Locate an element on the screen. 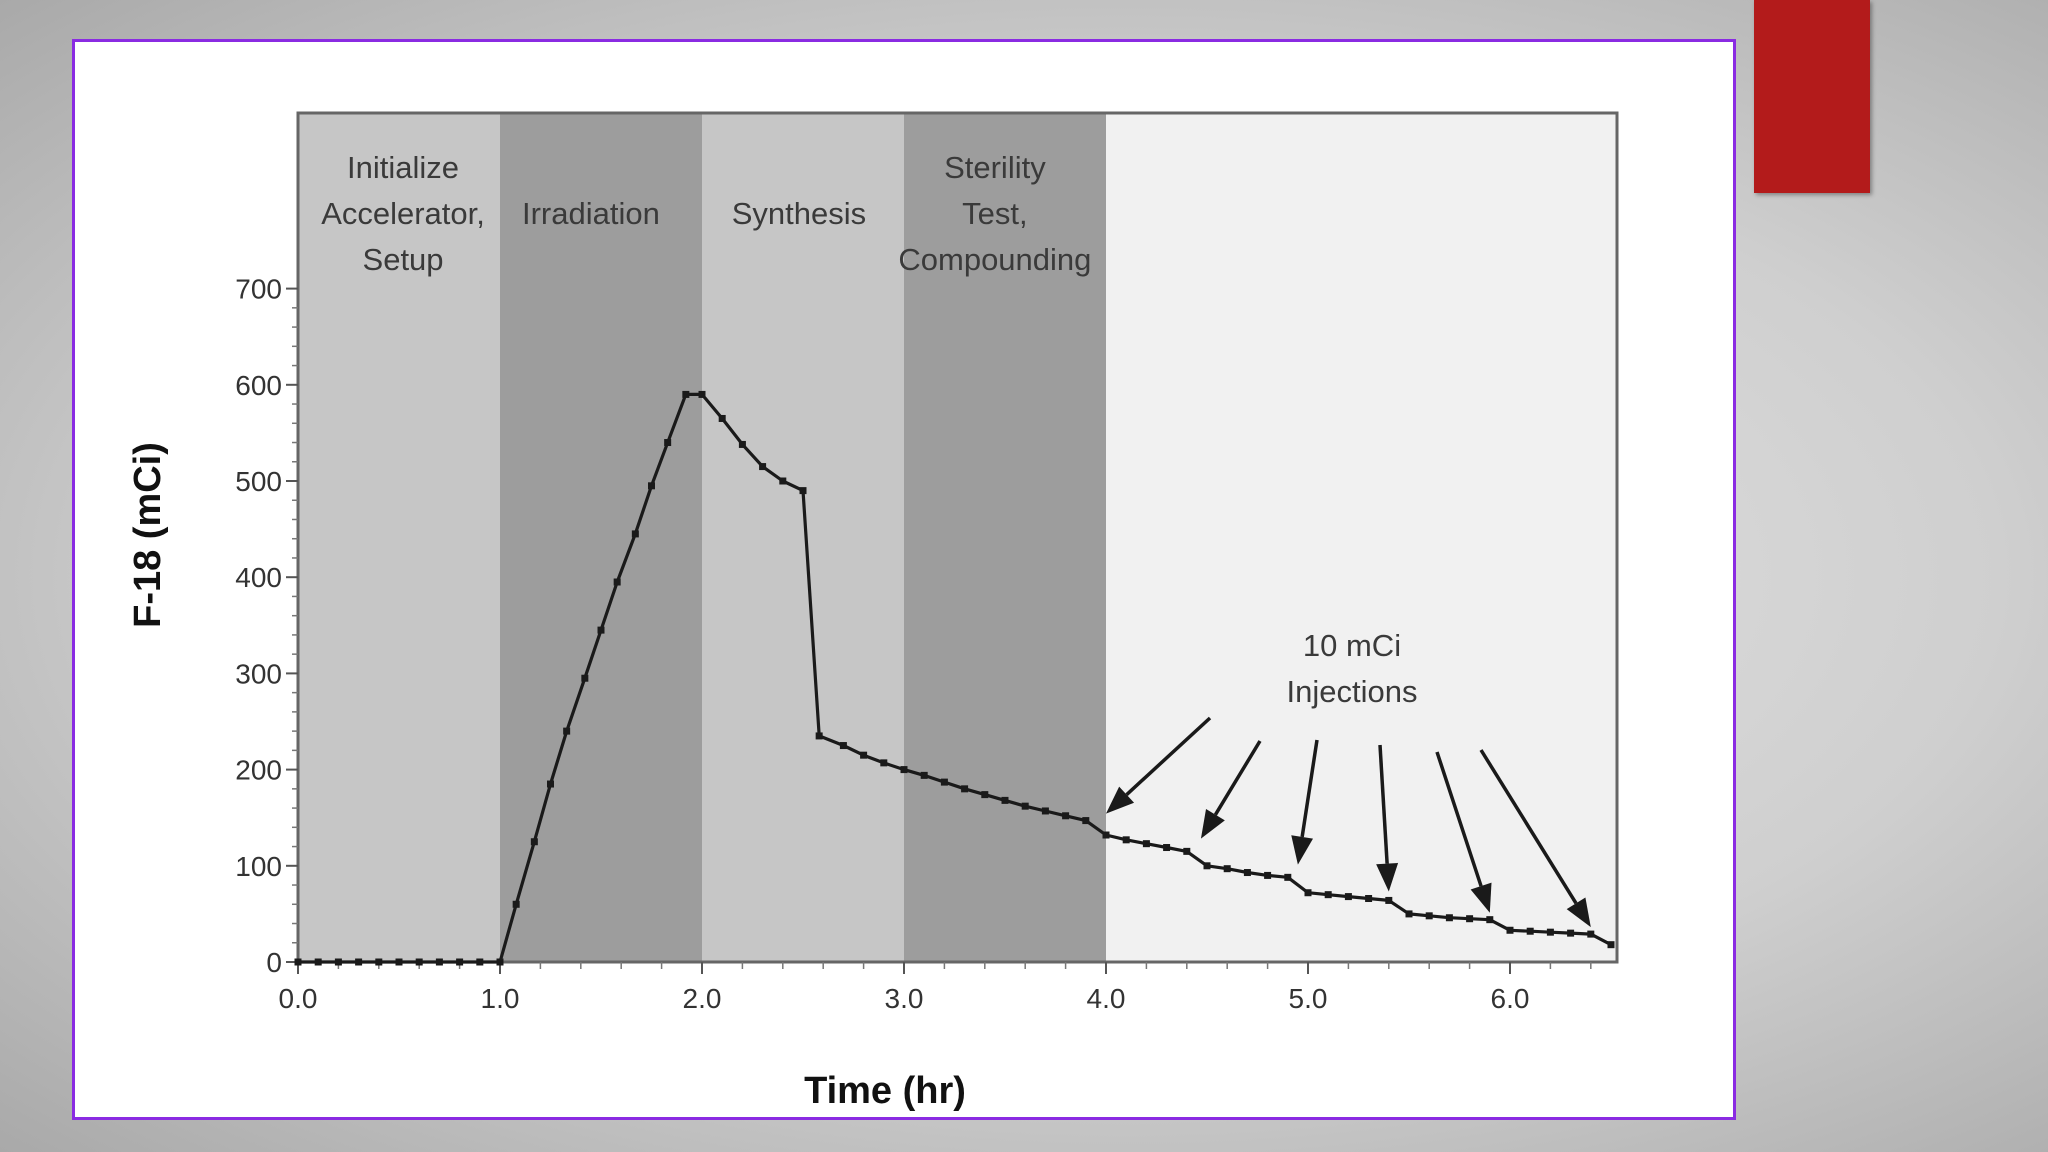  y-tick-label-7: 700 is located at coordinates (258, 289).